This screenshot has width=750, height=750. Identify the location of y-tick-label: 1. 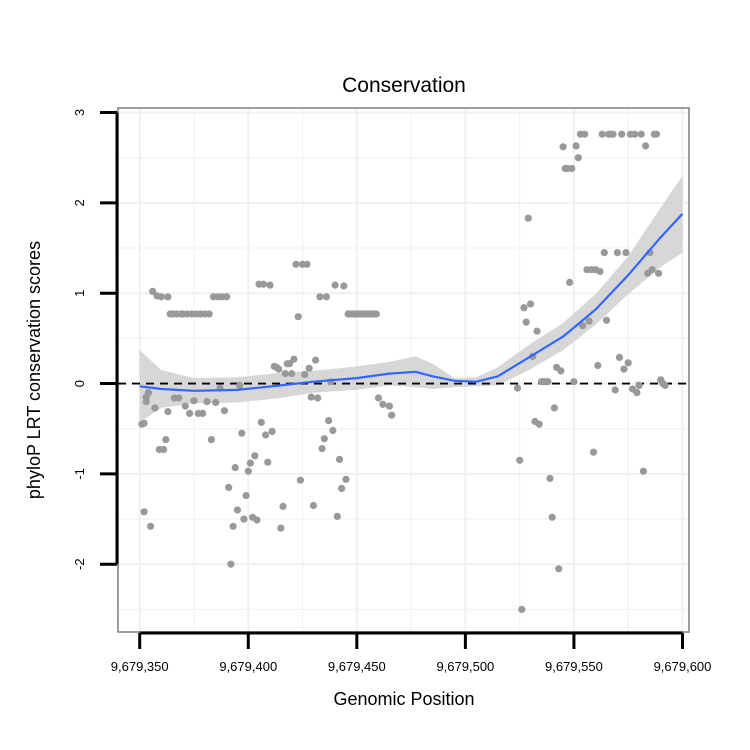
(79, 293).